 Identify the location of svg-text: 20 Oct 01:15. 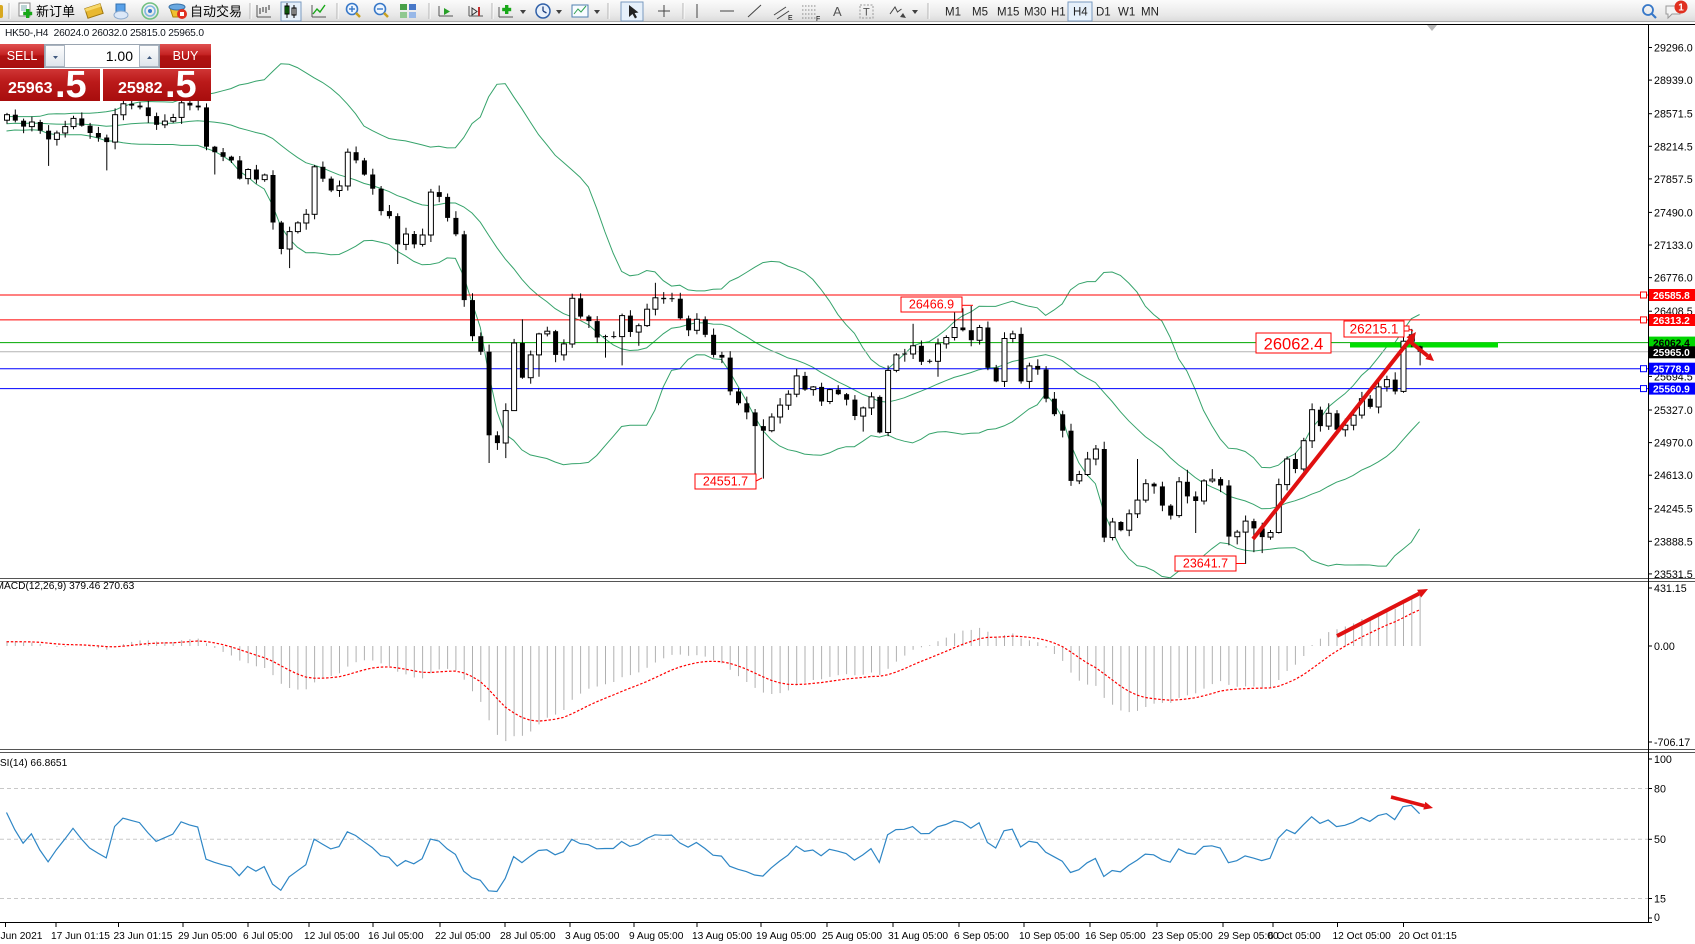
(1428, 936).